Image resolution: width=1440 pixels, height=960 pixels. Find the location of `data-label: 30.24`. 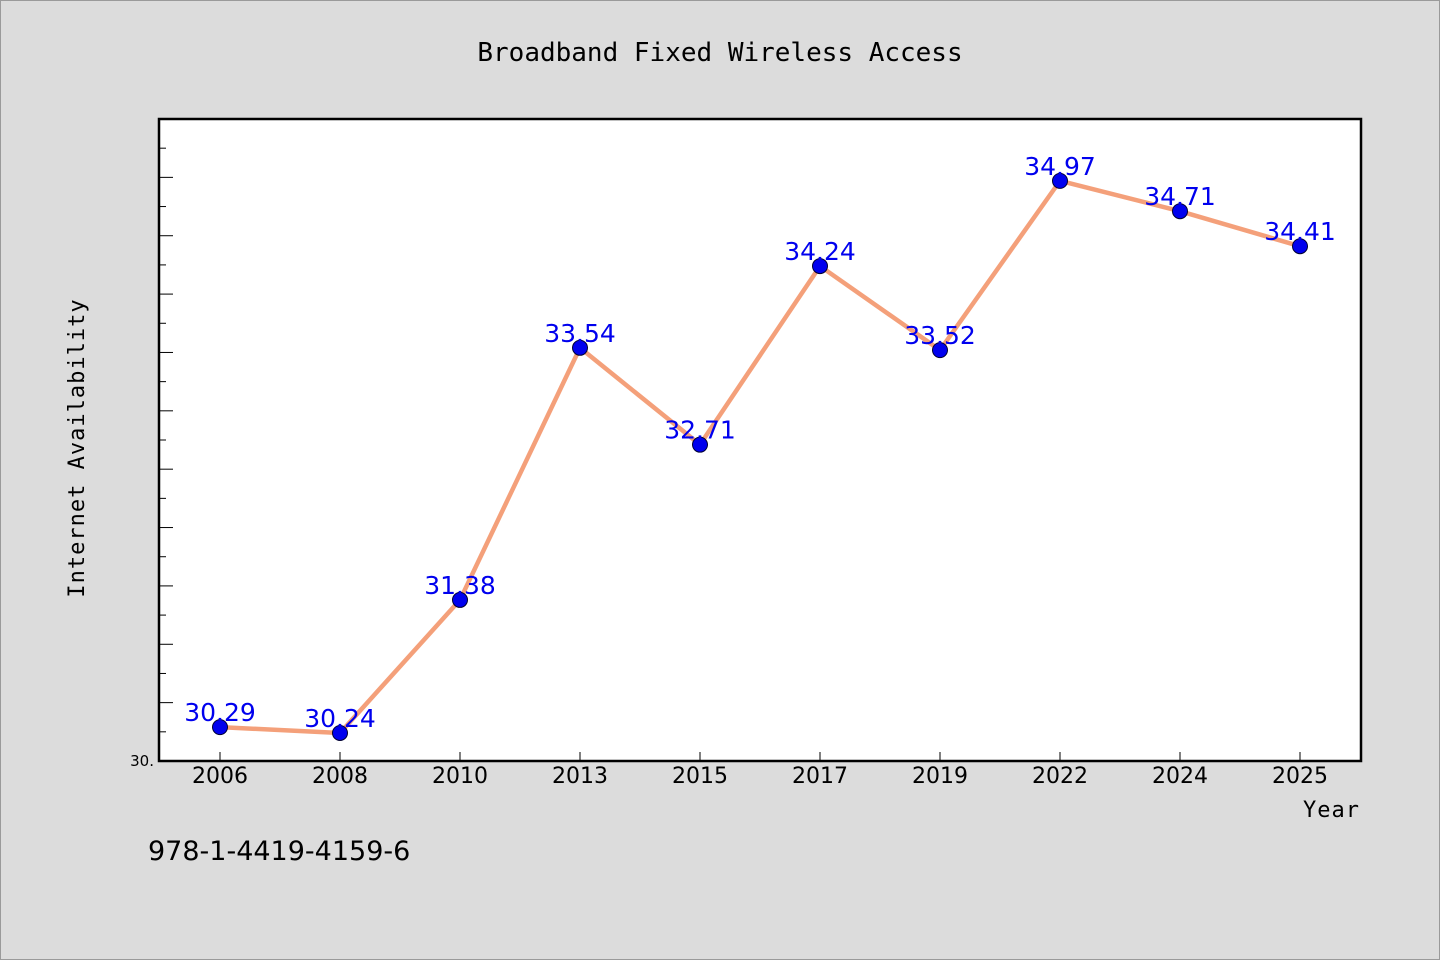

data-label: 30.24 is located at coordinates (340, 718).